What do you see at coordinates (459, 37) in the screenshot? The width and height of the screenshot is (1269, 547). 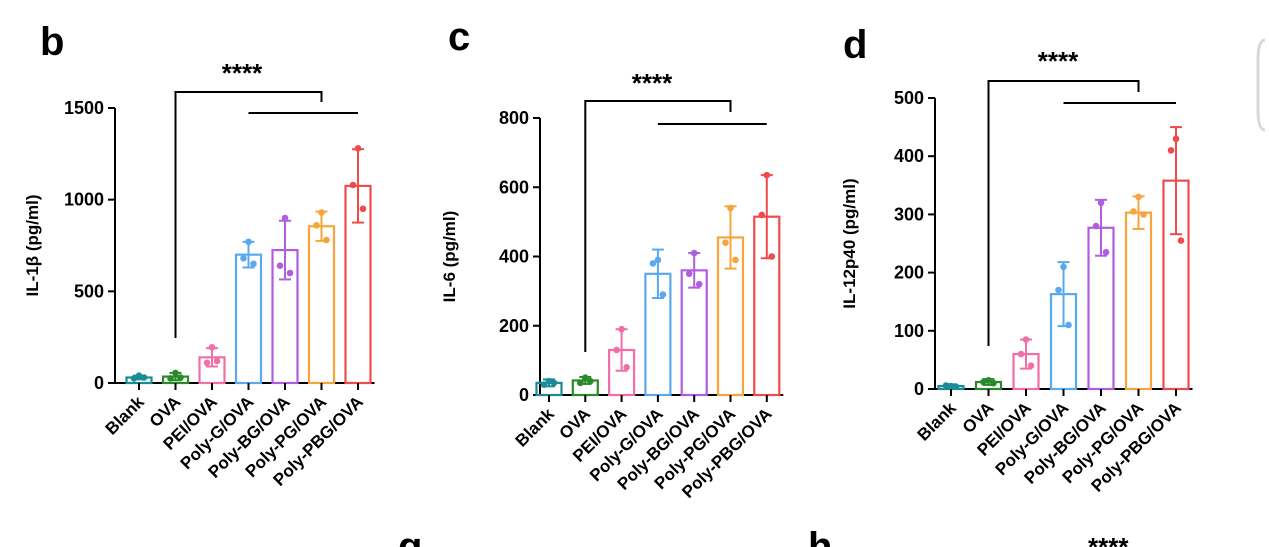 I see `panel-letter: c` at bounding box center [459, 37].